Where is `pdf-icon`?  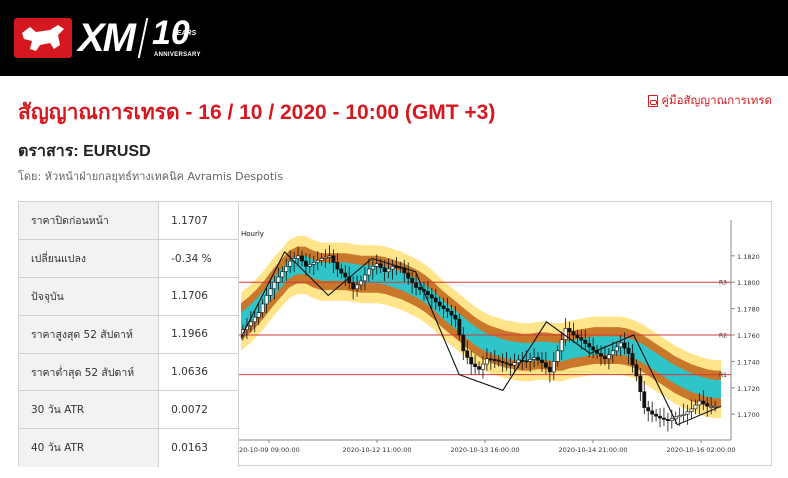
pdf-icon is located at coordinates (653, 101).